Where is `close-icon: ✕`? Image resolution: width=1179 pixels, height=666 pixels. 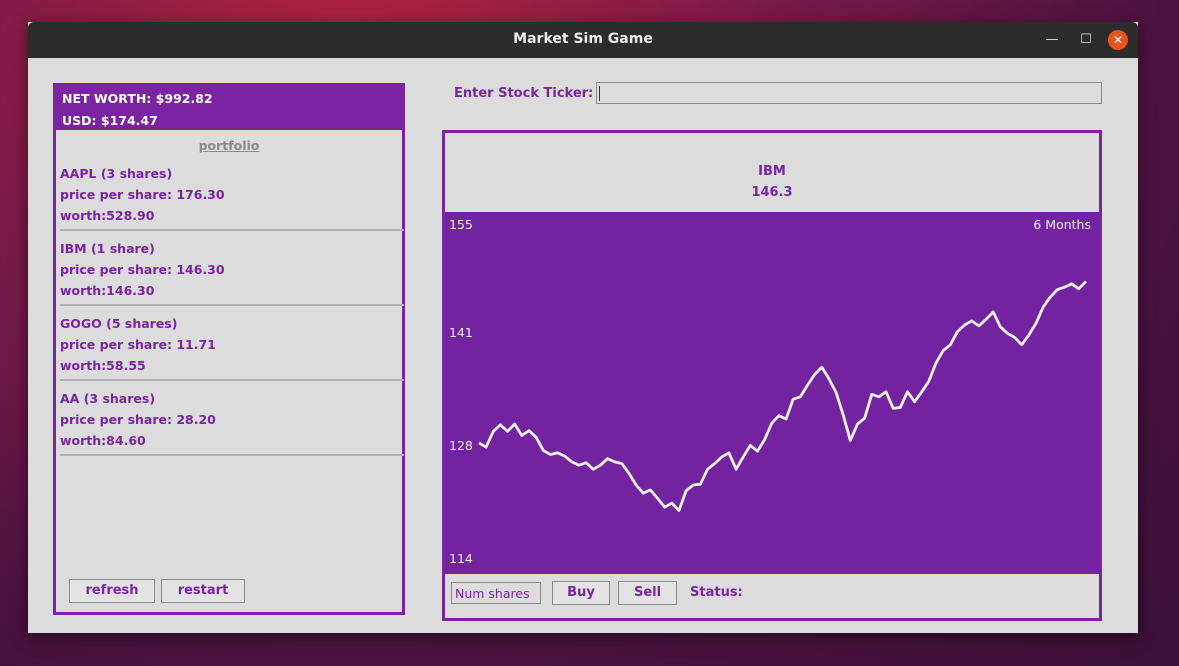 close-icon: ✕ is located at coordinates (1118, 40).